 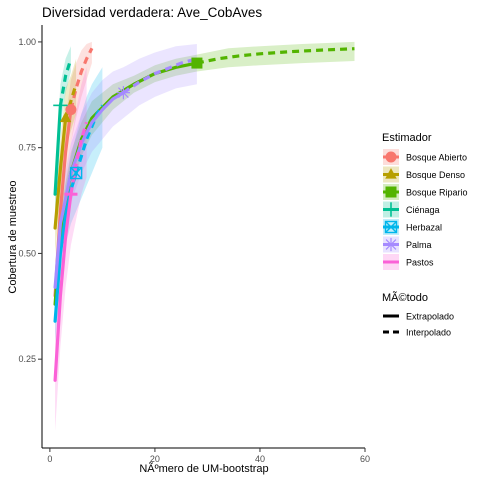 I want to click on legend-shape-palma-d2, so click(x=391, y=244).